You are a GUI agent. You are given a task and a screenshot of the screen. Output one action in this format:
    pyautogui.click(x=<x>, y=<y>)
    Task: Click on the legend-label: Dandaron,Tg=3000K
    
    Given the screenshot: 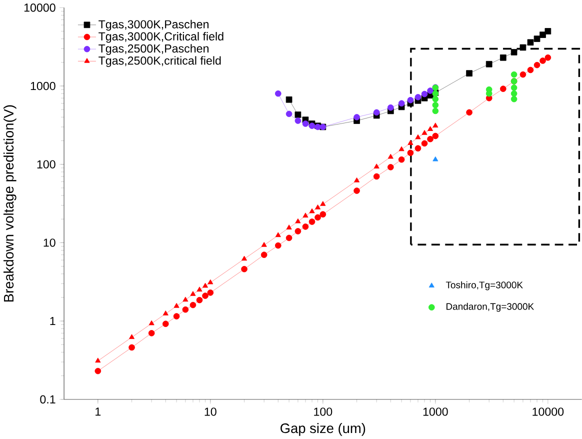 What is the action you would take?
    pyautogui.click(x=490, y=307)
    